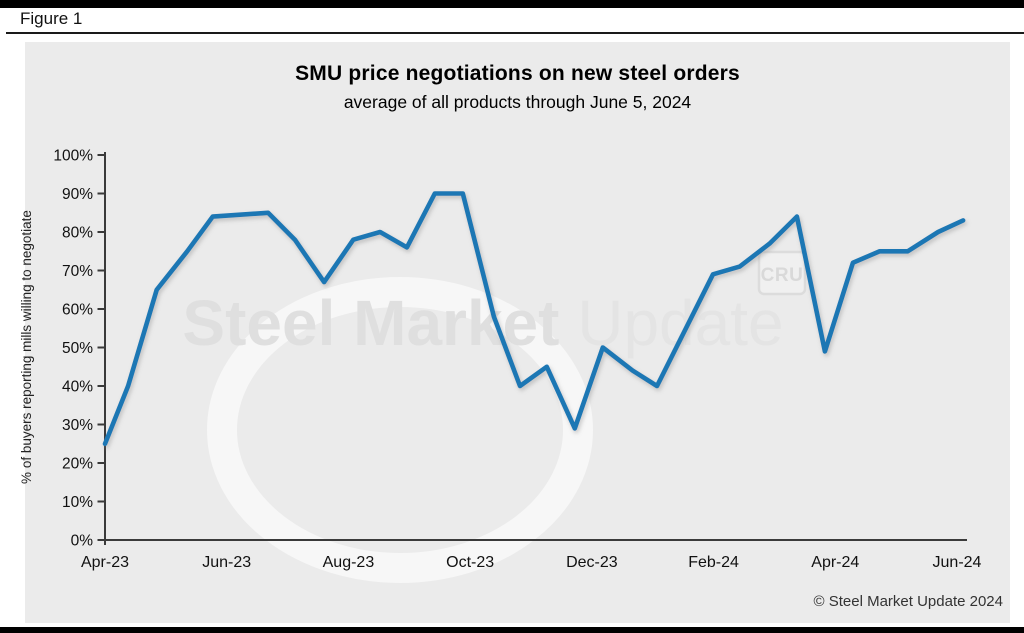  I want to click on figure-label: Figure 1, so click(51, 18).